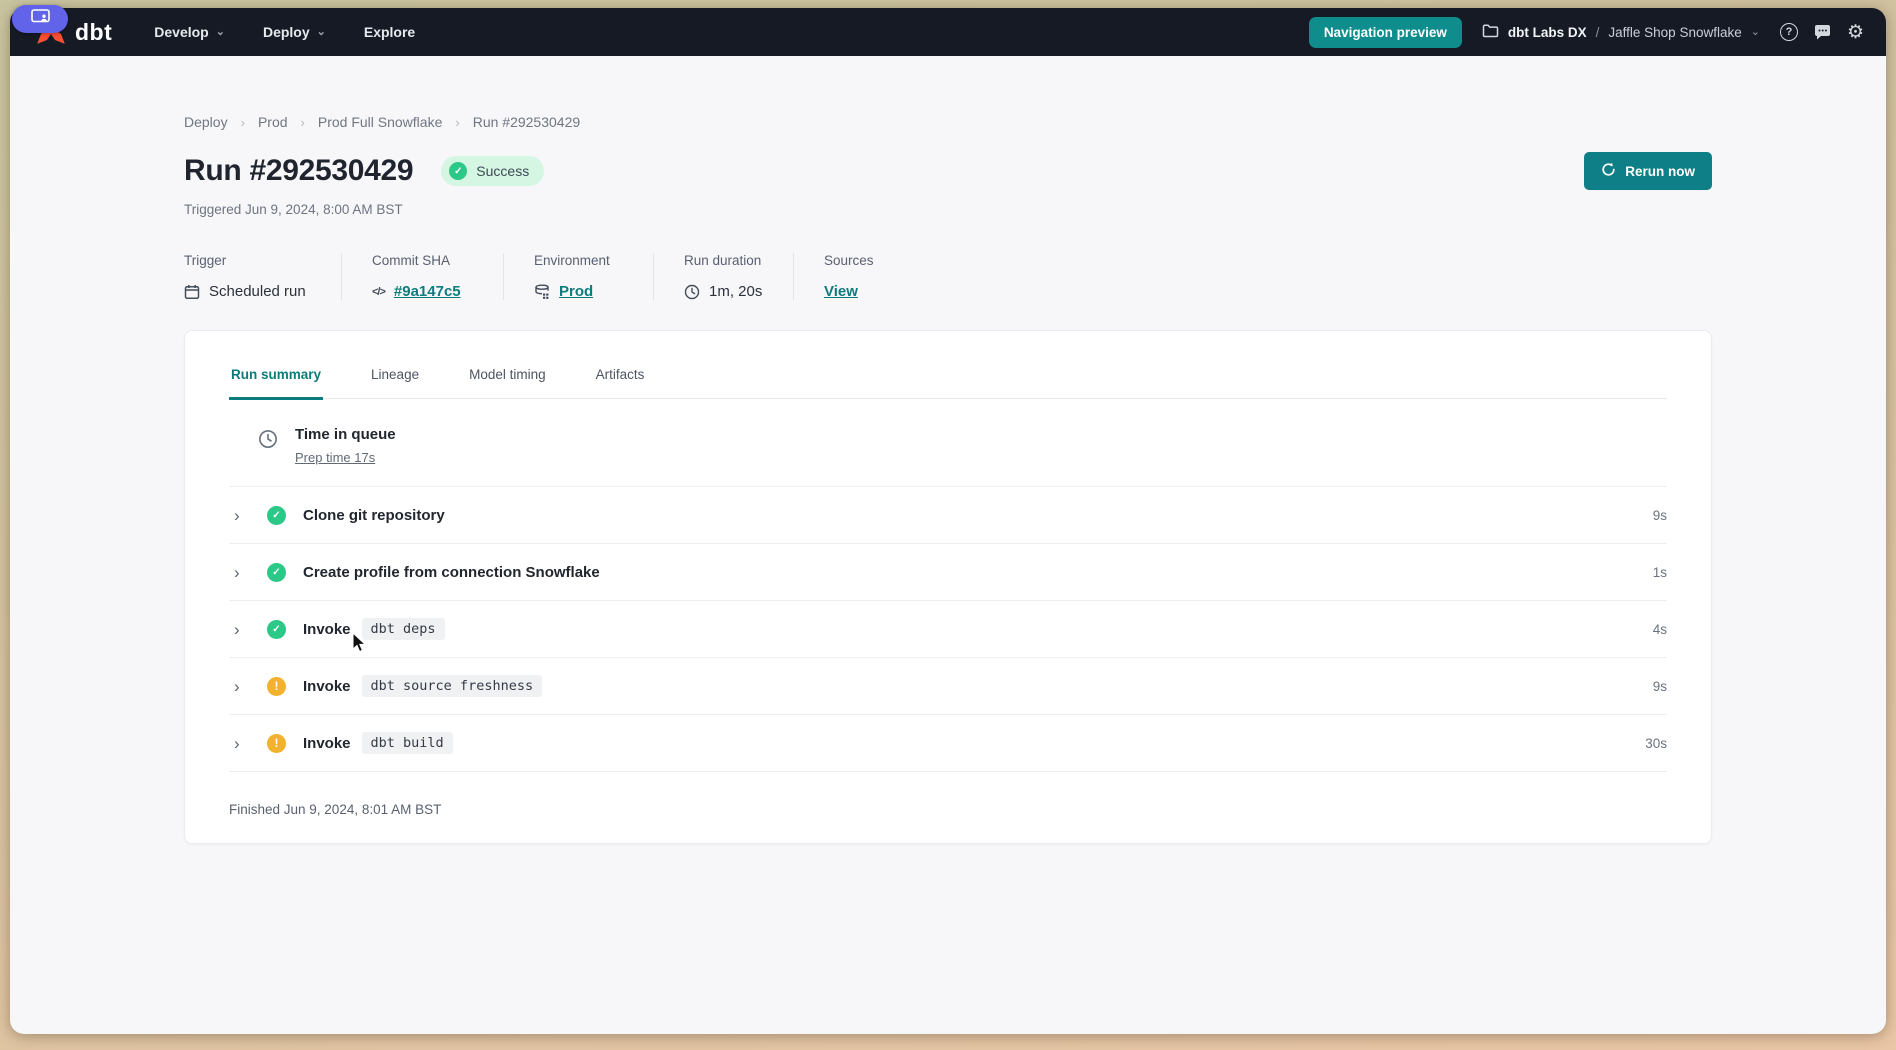 The height and width of the screenshot is (1050, 1896). Describe the element at coordinates (94, 31) in the screenshot. I see `dbt-logo-text: dbt` at that location.